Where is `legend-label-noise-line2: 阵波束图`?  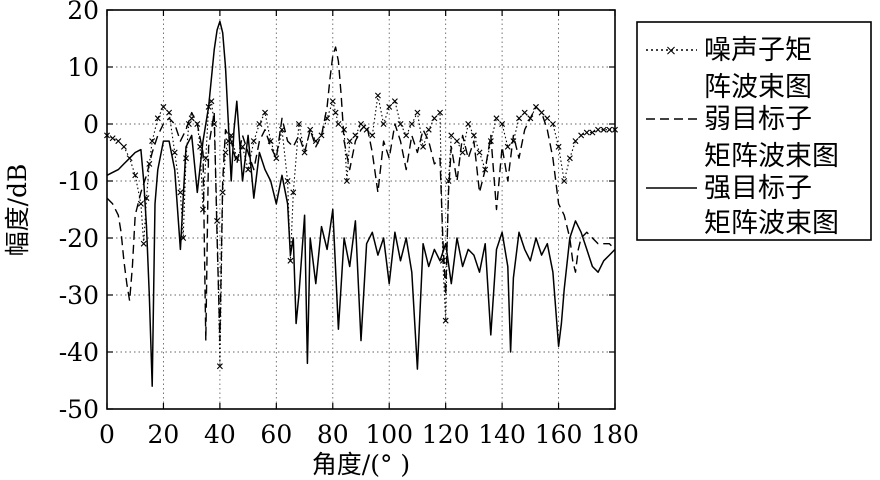 legend-label-noise-line2: 阵波束图 is located at coordinates (758, 87).